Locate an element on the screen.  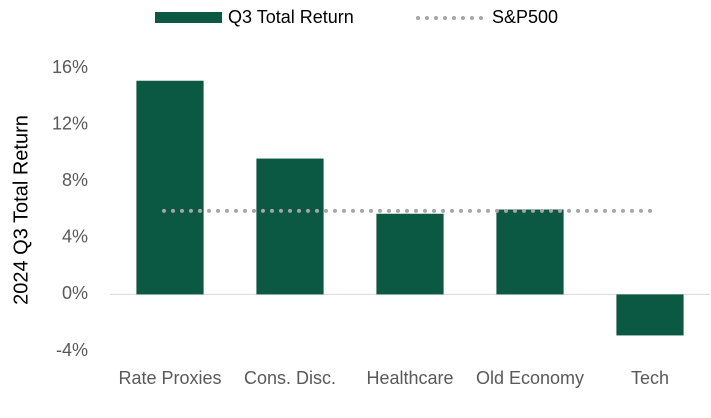
y-tick-label: 0% is located at coordinates (75, 293).